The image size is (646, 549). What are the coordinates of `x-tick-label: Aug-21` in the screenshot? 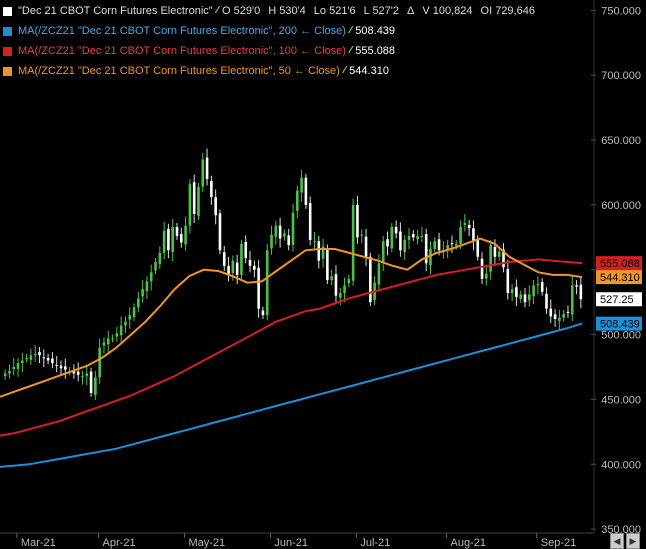 It's located at (468, 543).